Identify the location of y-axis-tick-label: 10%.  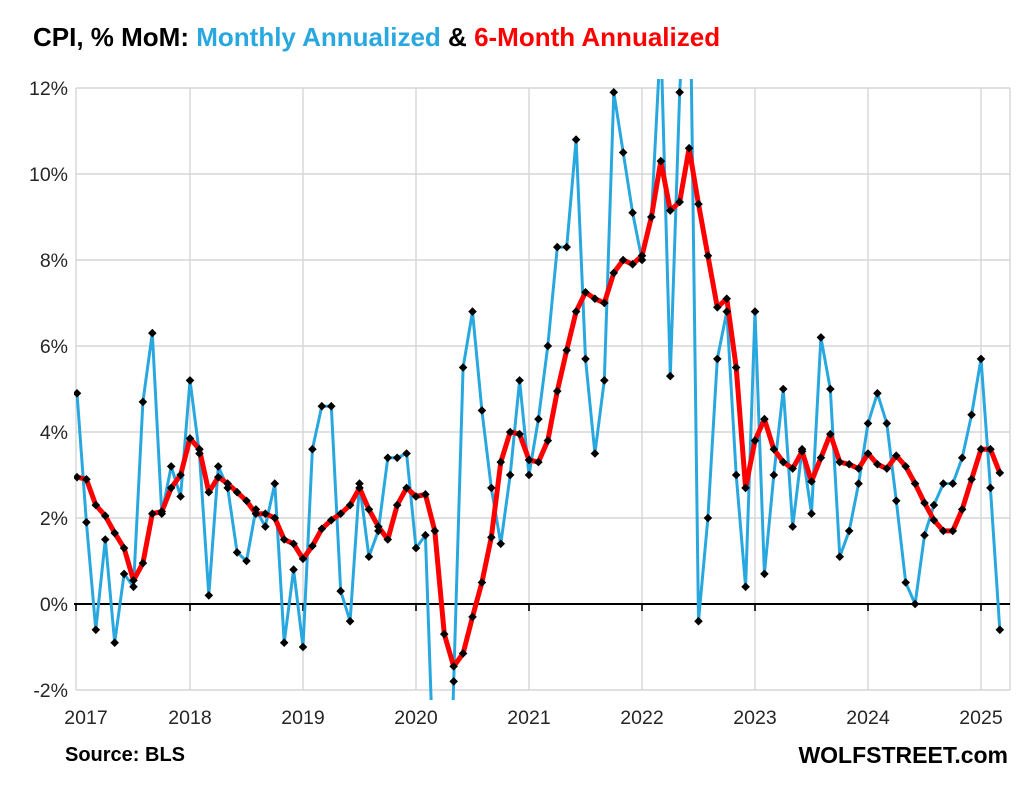
(48, 175).